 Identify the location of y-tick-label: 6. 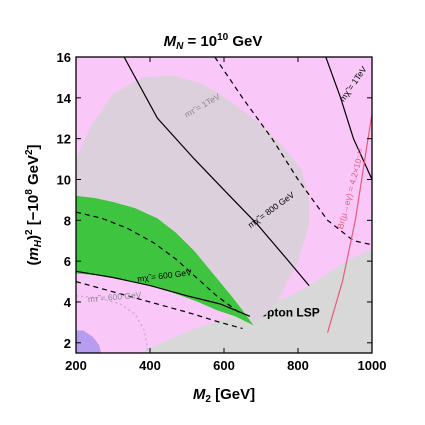
(67, 261).